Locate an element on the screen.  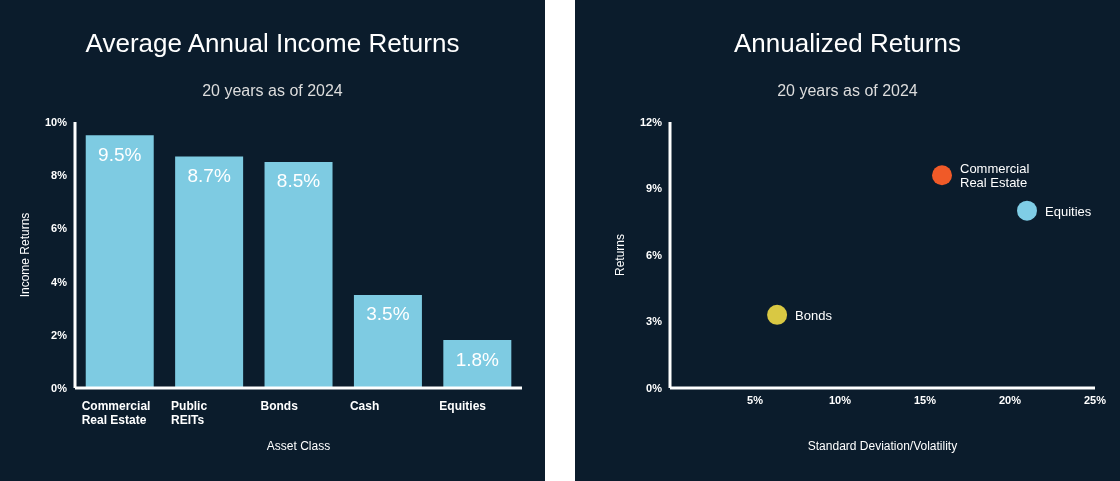
x-tick-label: Public REITs is located at coordinates (189, 413).